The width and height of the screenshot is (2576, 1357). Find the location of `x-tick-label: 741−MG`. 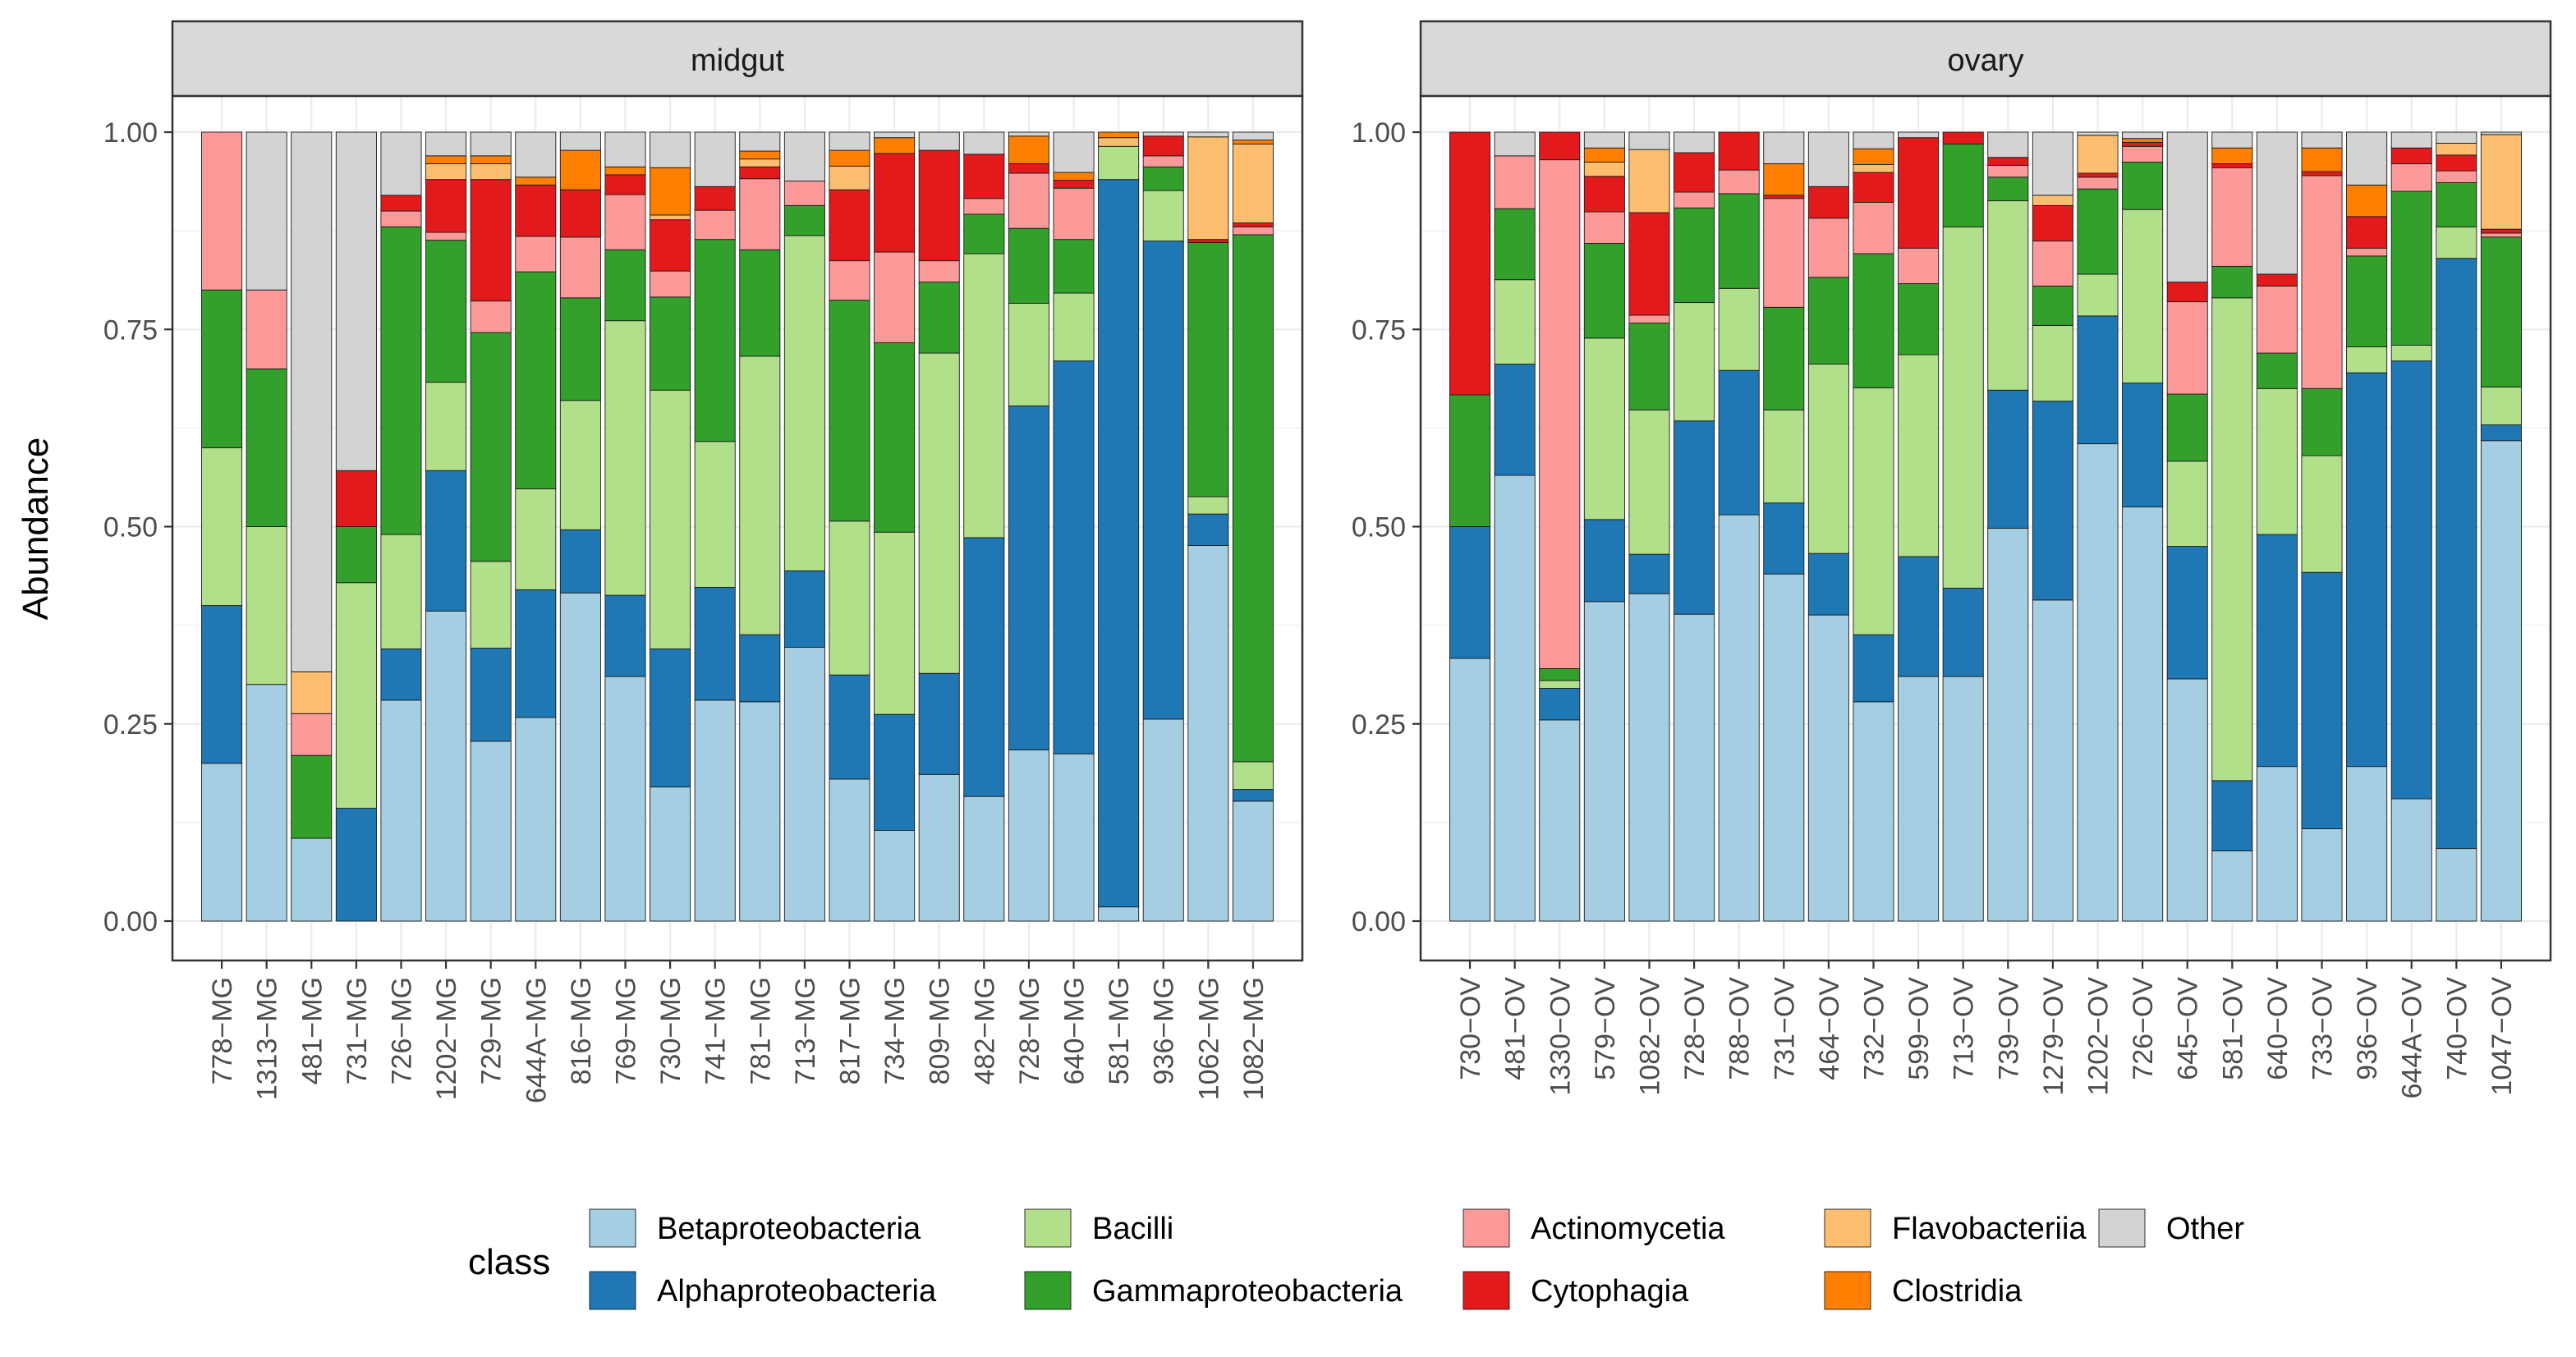

x-tick-label: 741−MG is located at coordinates (716, 1030).